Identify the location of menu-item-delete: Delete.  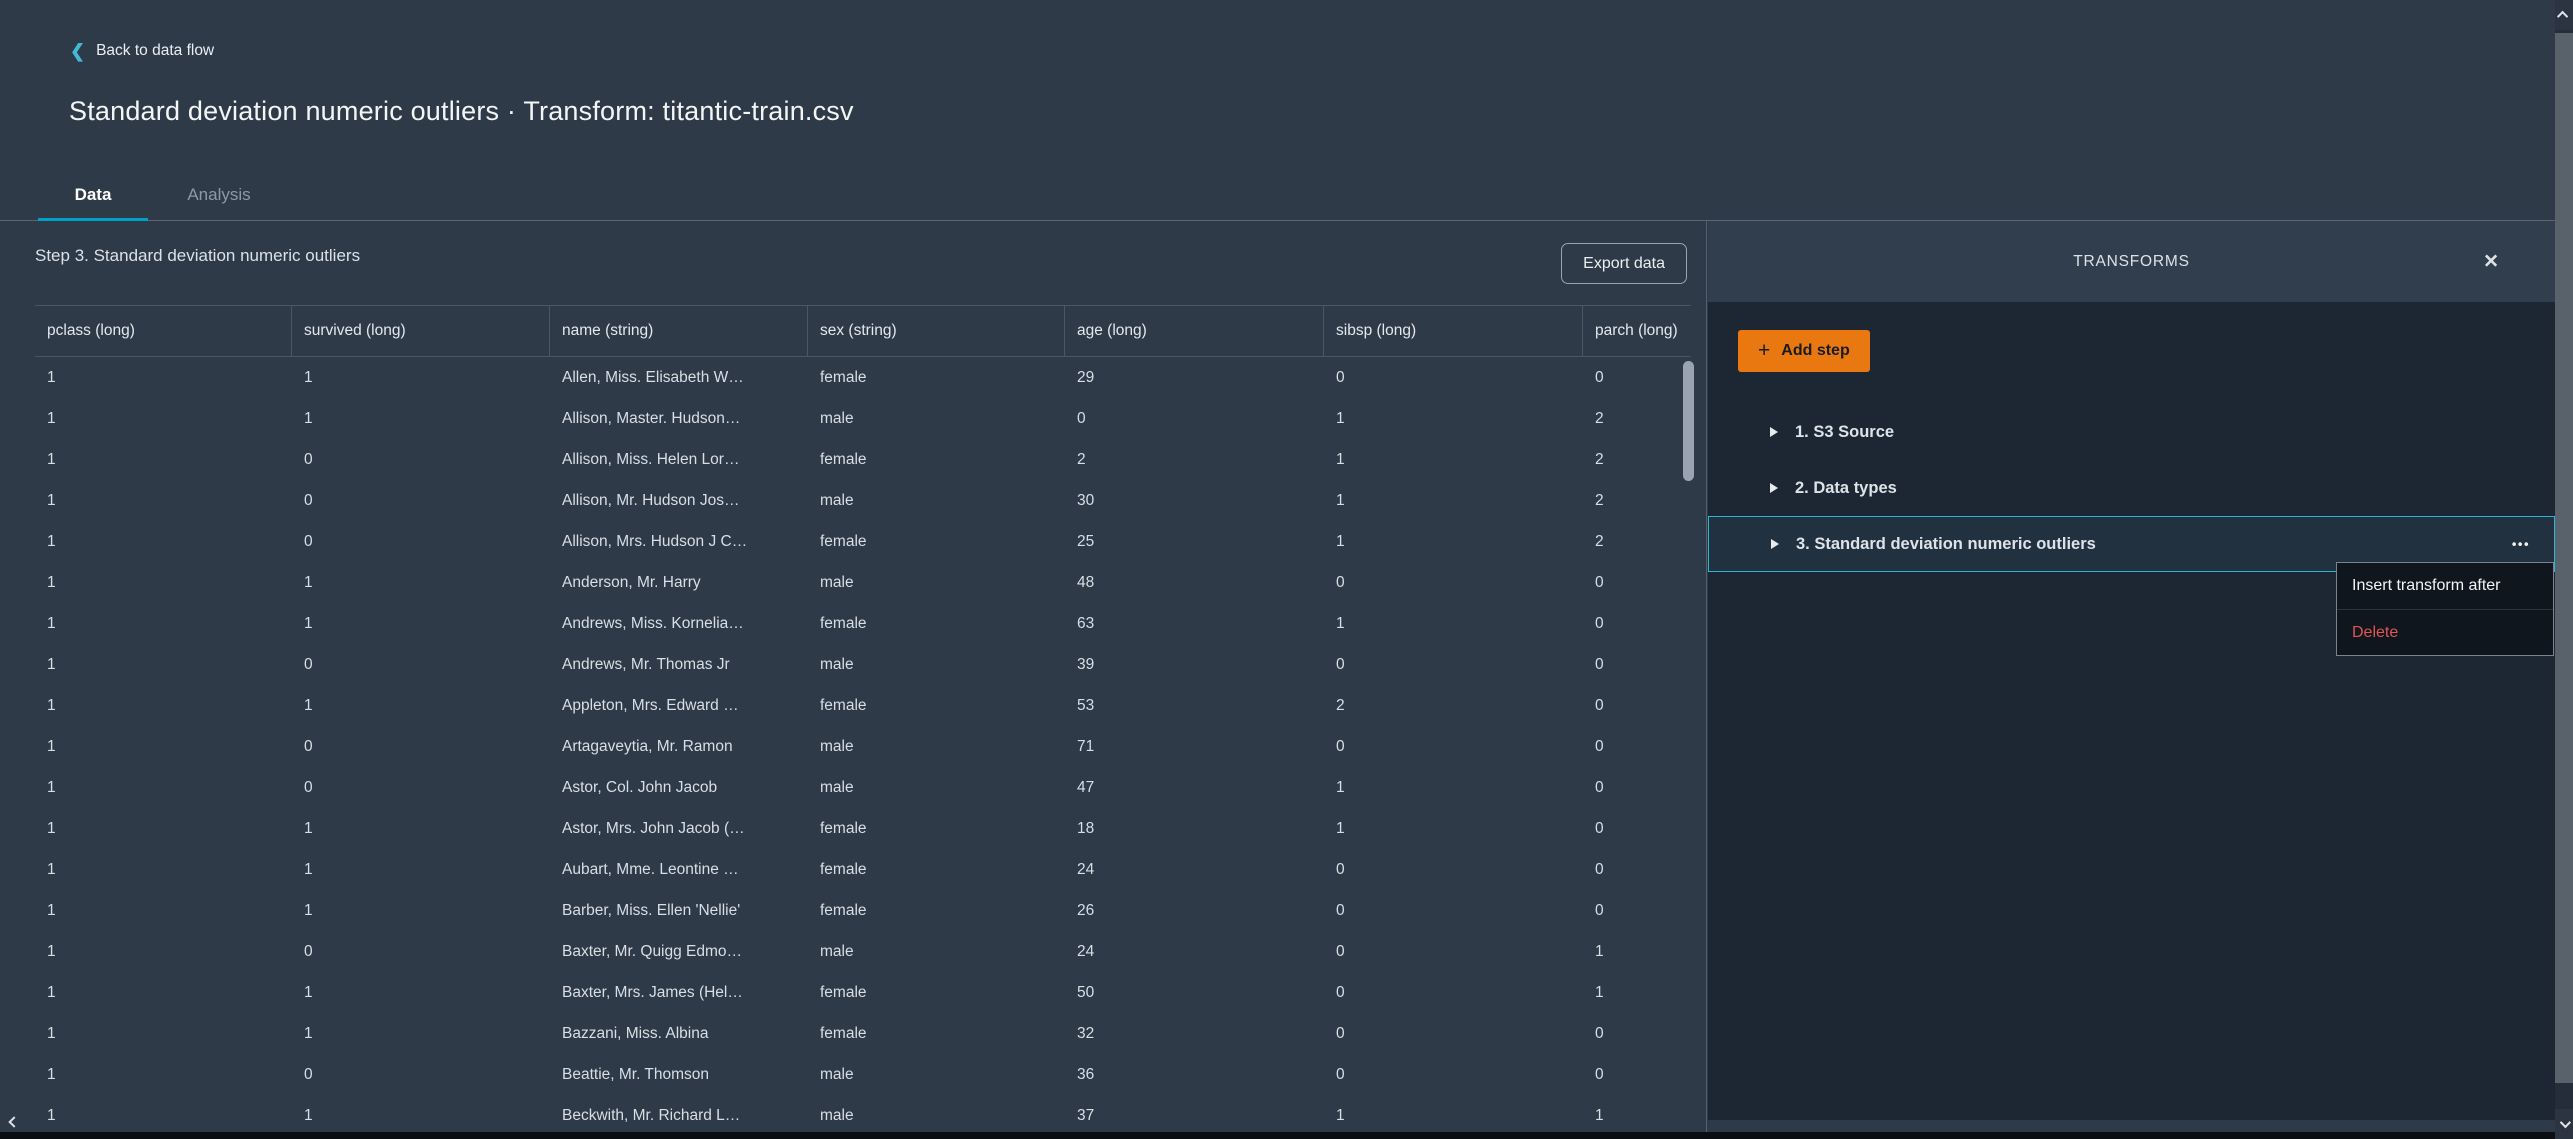
(2445, 632).